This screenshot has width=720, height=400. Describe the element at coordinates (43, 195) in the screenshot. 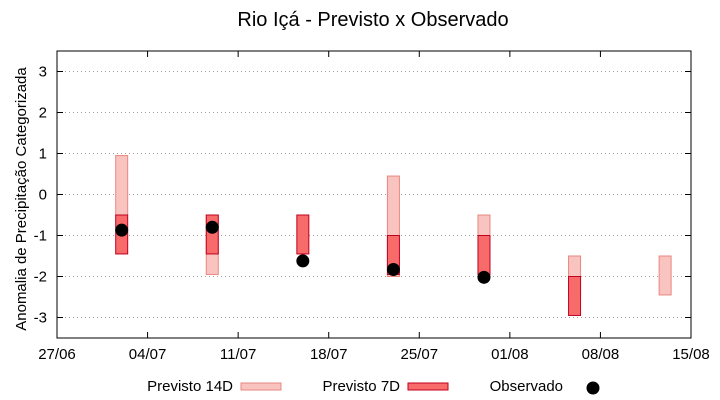

I see `y-tick-label: 0` at that location.